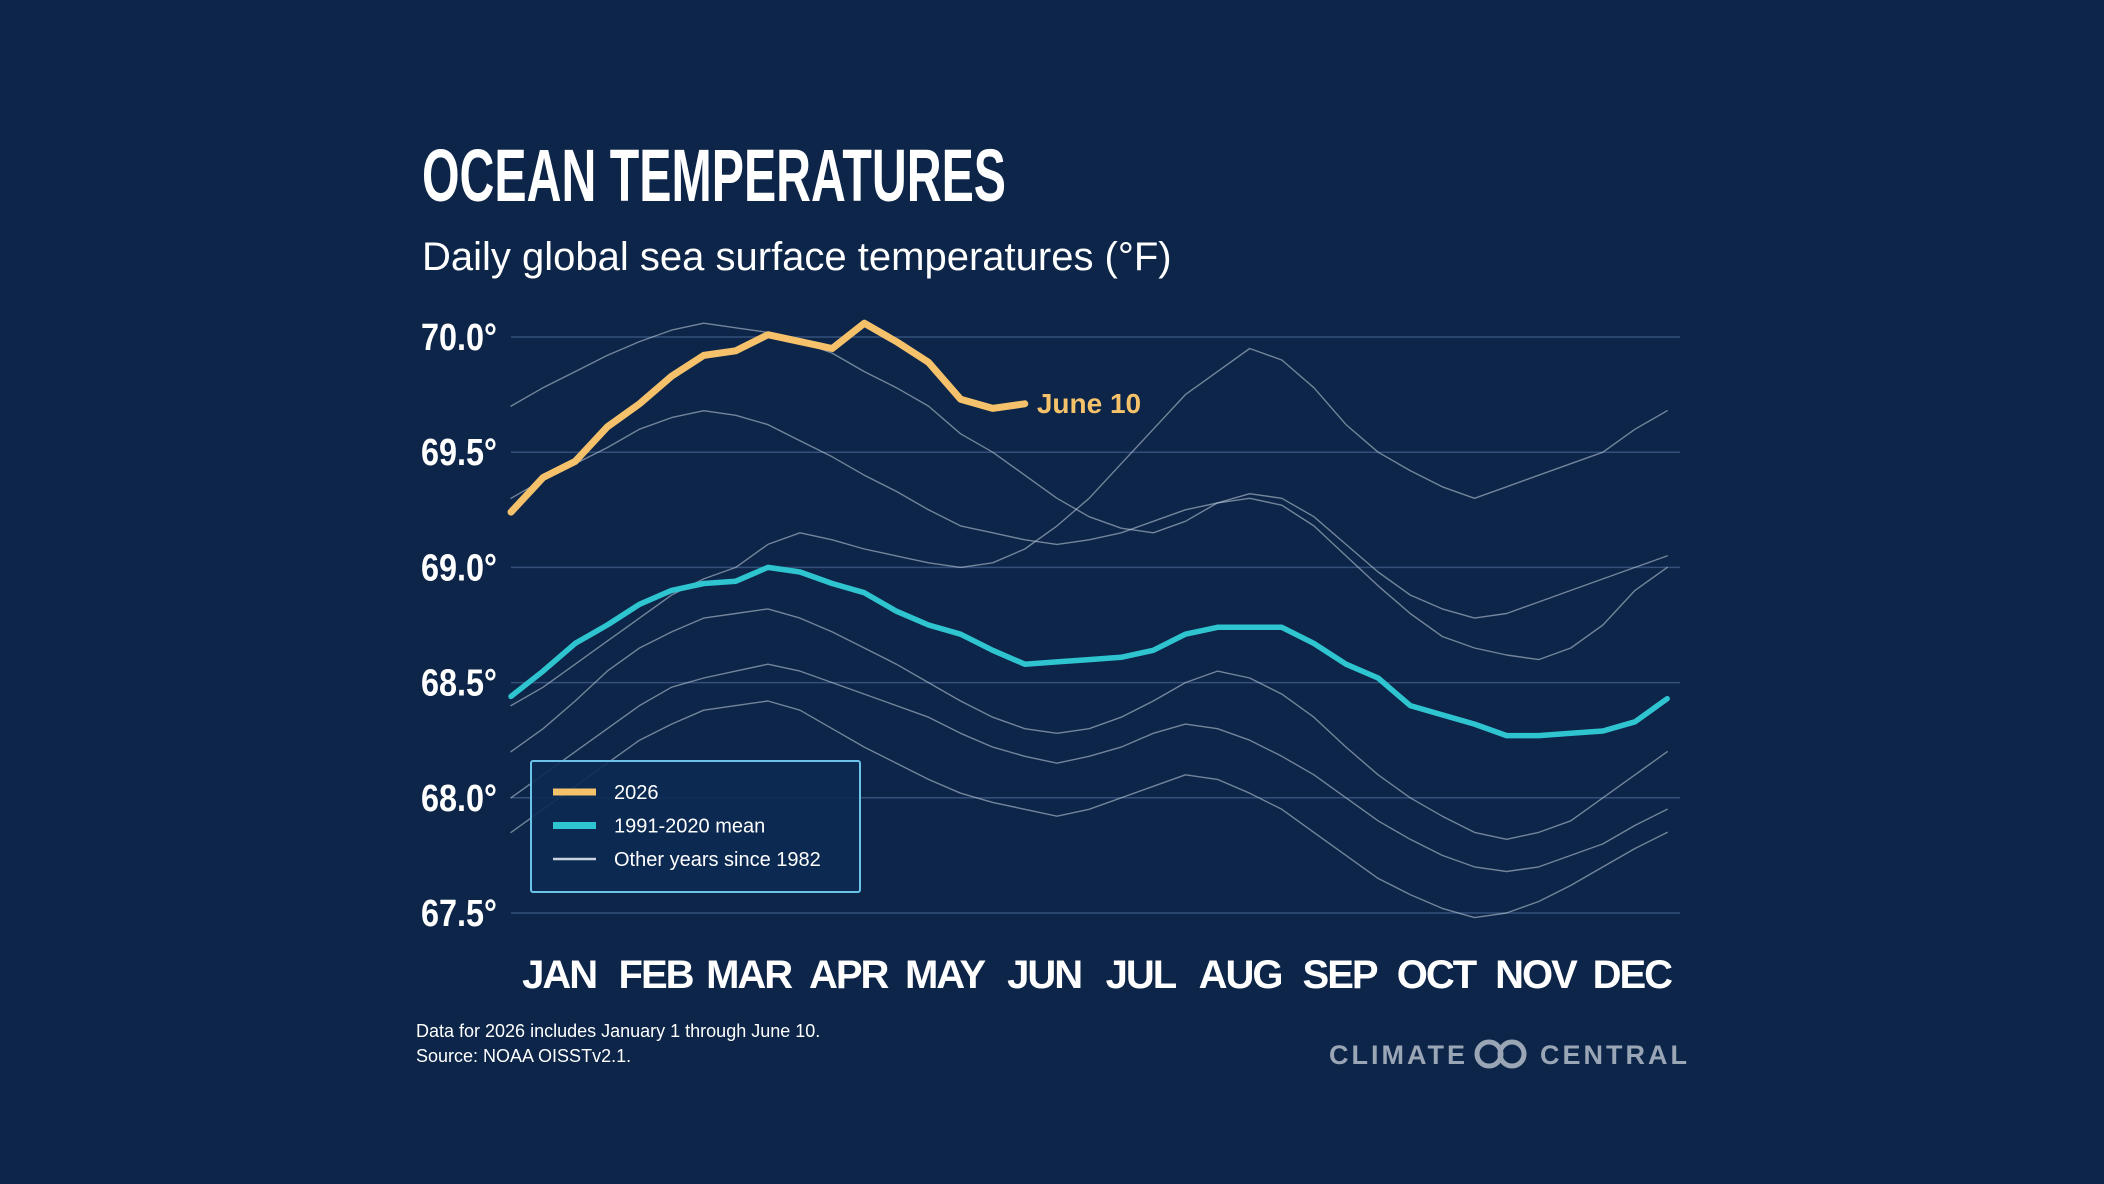 The image size is (2104, 1184). Describe the element at coordinates (749, 975) in the screenshot. I see `x-tick-label: MAR` at that location.